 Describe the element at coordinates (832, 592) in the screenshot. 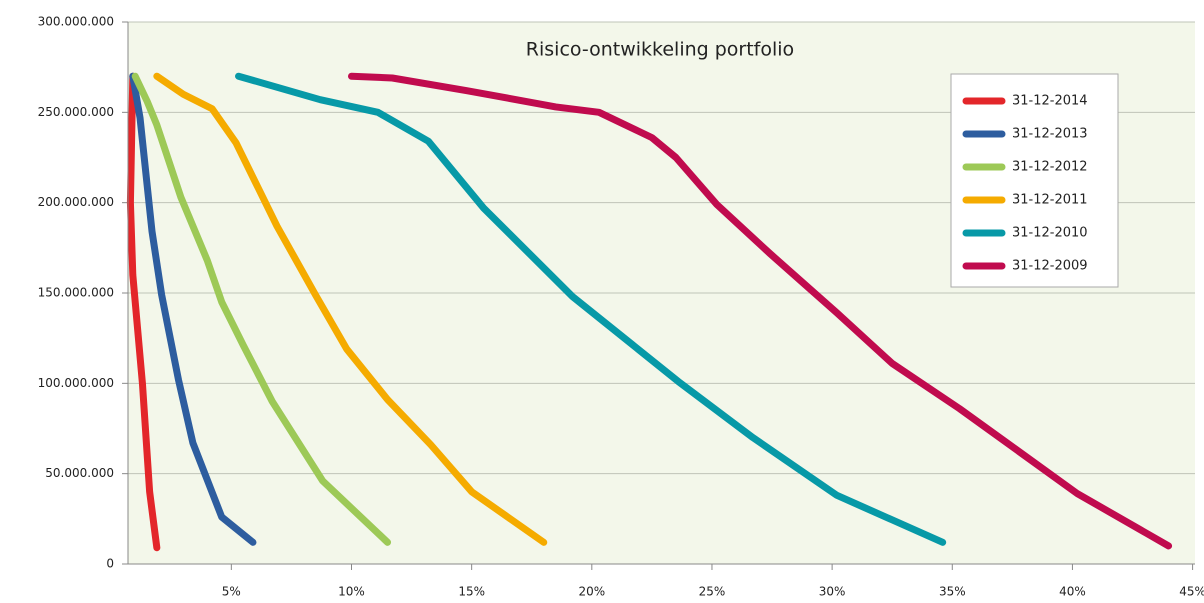

I see `x-tick-label: 30%` at that location.